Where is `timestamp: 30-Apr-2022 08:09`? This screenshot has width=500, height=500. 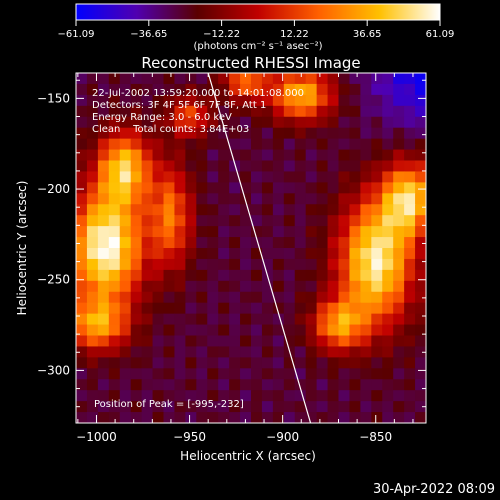 timestamp: 30-Apr-2022 08:09 is located at coordinates (434, 489).